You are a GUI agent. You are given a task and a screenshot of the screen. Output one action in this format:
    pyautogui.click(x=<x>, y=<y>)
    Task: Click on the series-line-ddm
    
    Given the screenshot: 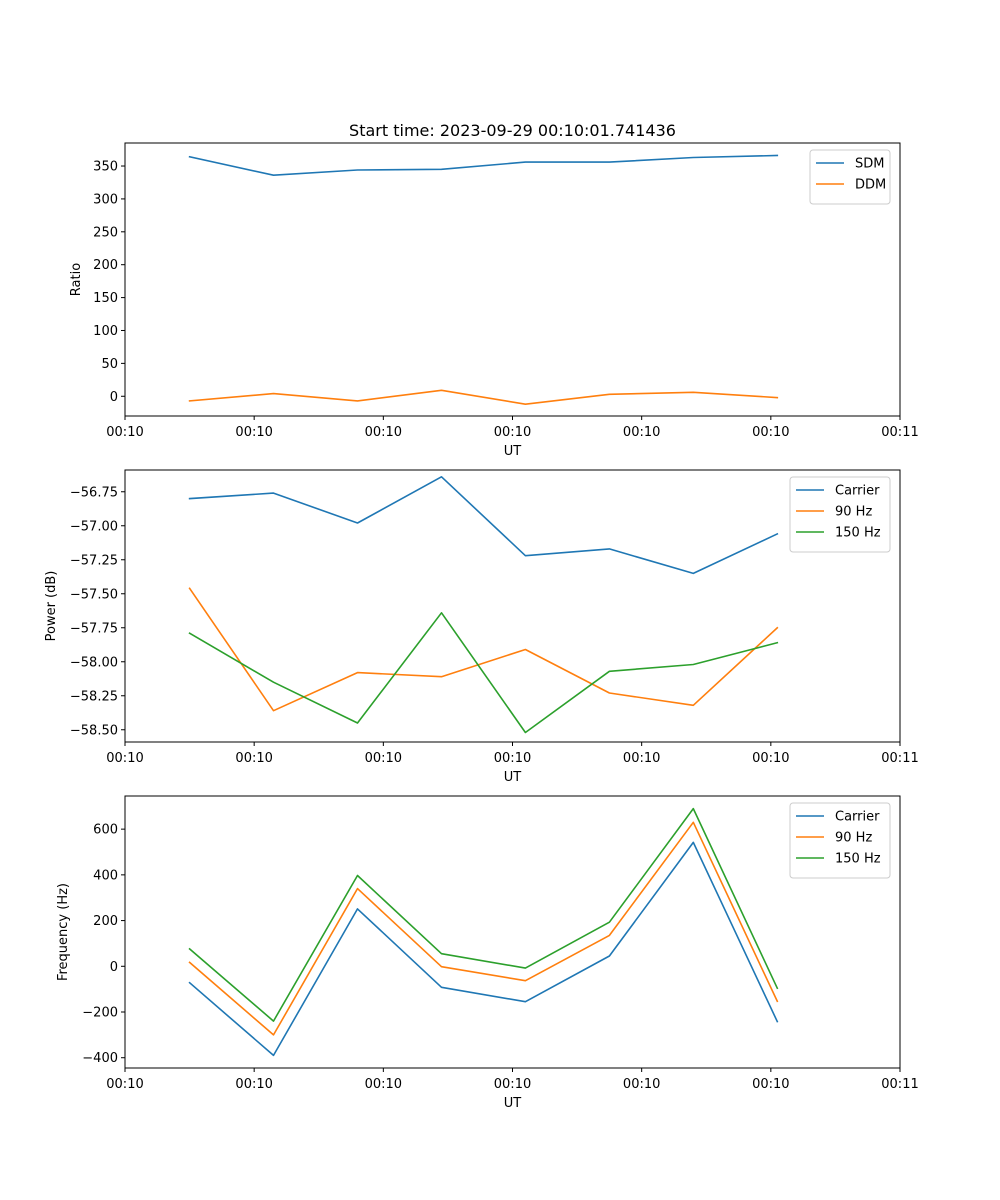 What is the action you would take?
    pyautogui.click(x=483, y=397)
    